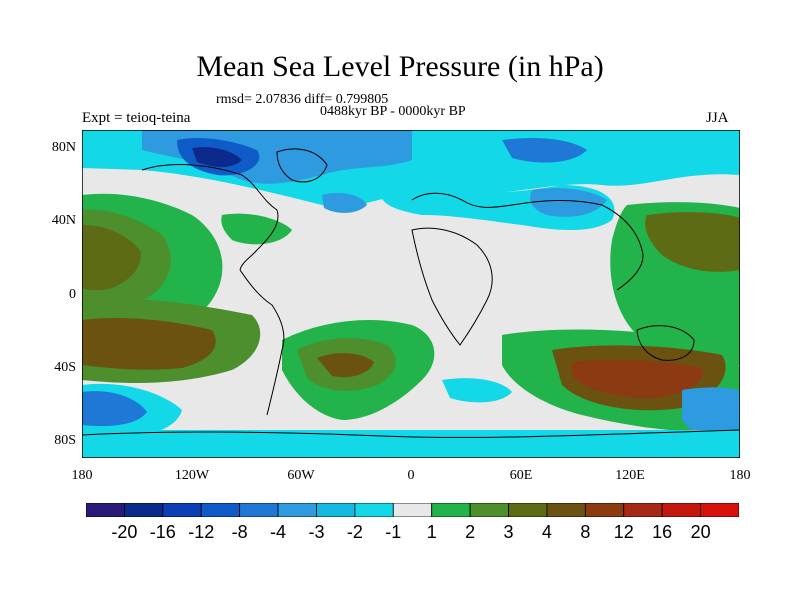 The image size is (800, 600). Describe the element at coordinates (700, 532) in the screenshot. I see `colorbar-label: 20` at that location.